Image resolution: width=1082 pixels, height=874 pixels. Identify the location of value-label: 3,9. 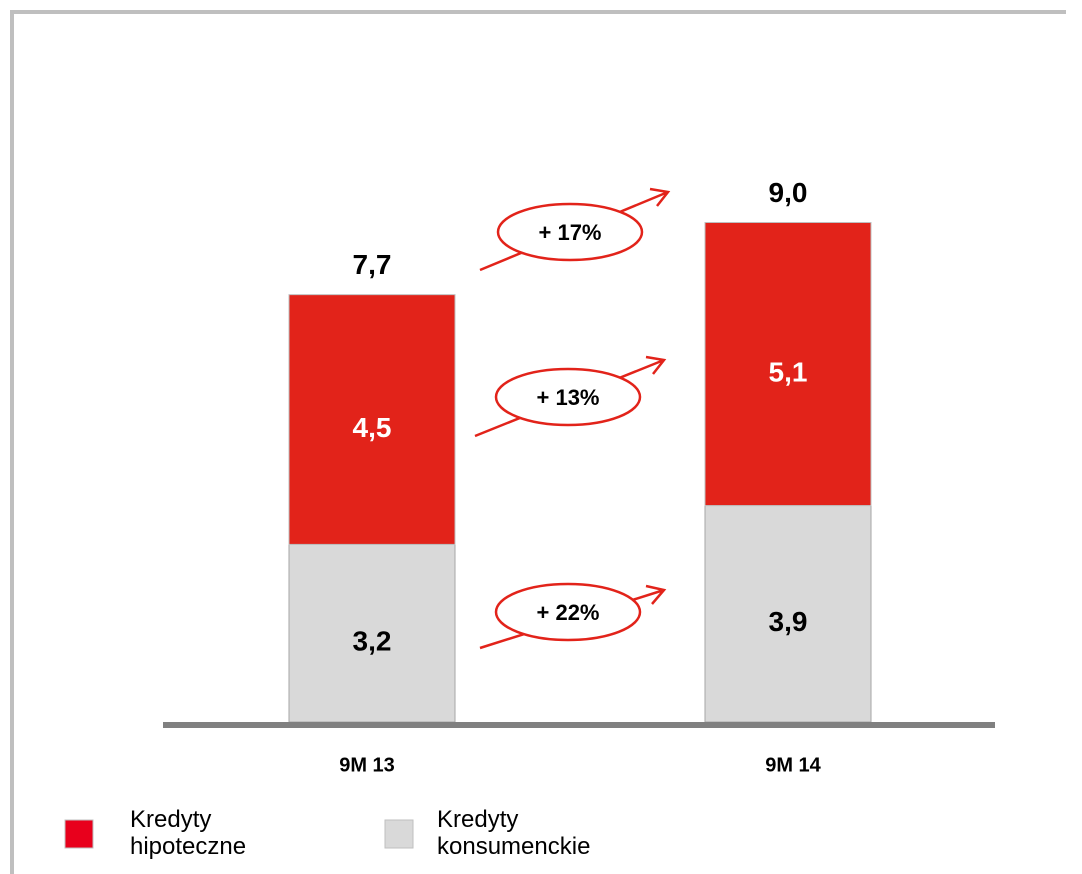
(788, 621).